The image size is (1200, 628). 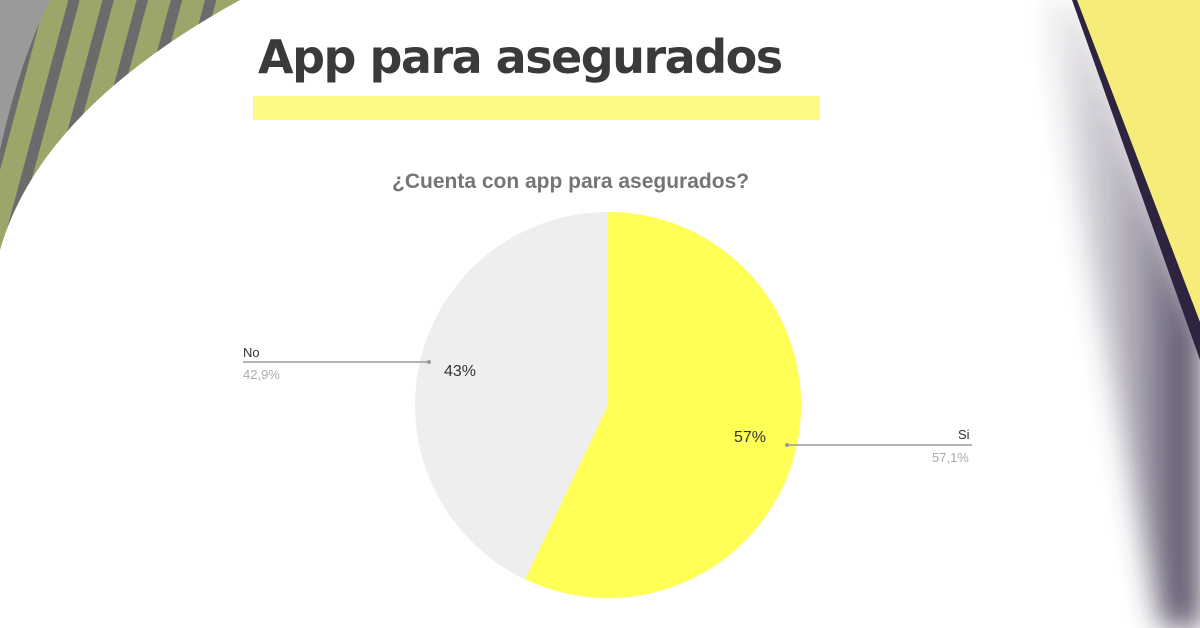 I want to click on leader-dot-no, so click(x=429, y=362).